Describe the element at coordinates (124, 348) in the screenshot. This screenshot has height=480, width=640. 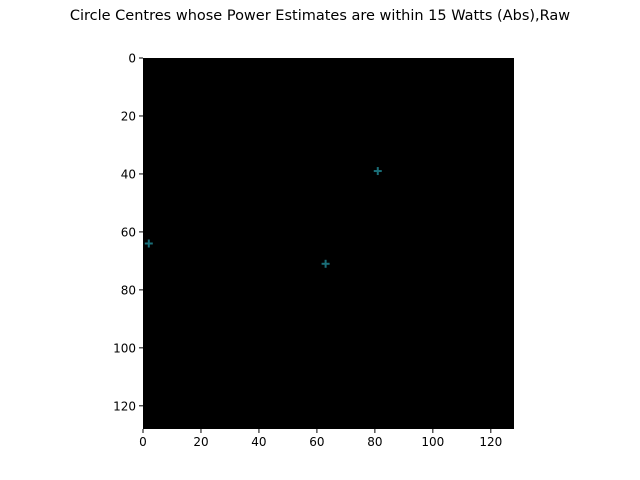
I see `y-tick-label: 100` at that location.